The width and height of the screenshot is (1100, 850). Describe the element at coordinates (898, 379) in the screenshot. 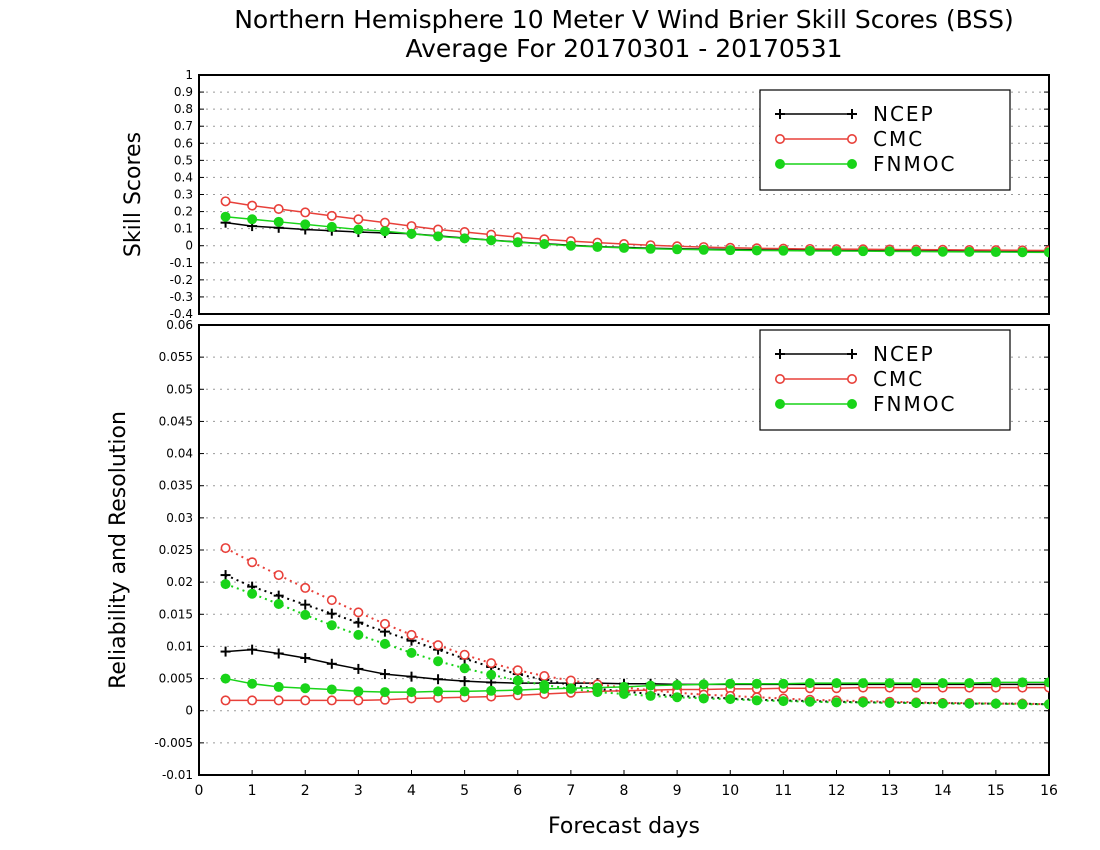

I see `legend-label-cmc: CMC` at that location.